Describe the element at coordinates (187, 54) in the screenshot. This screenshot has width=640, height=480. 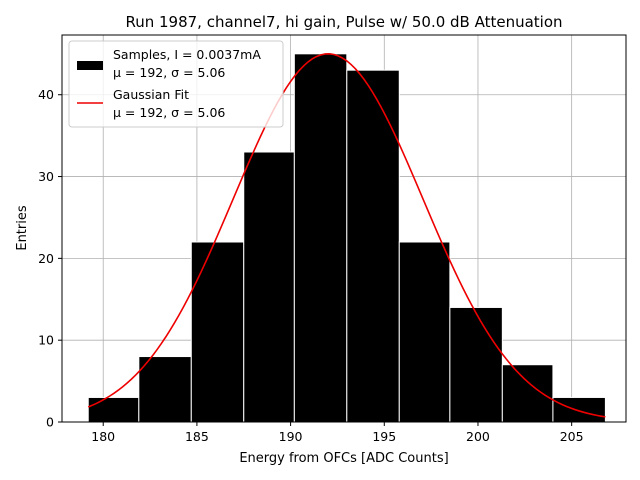
I see `legend-label-samples: Samples, I = 0.0037mA` at that location.